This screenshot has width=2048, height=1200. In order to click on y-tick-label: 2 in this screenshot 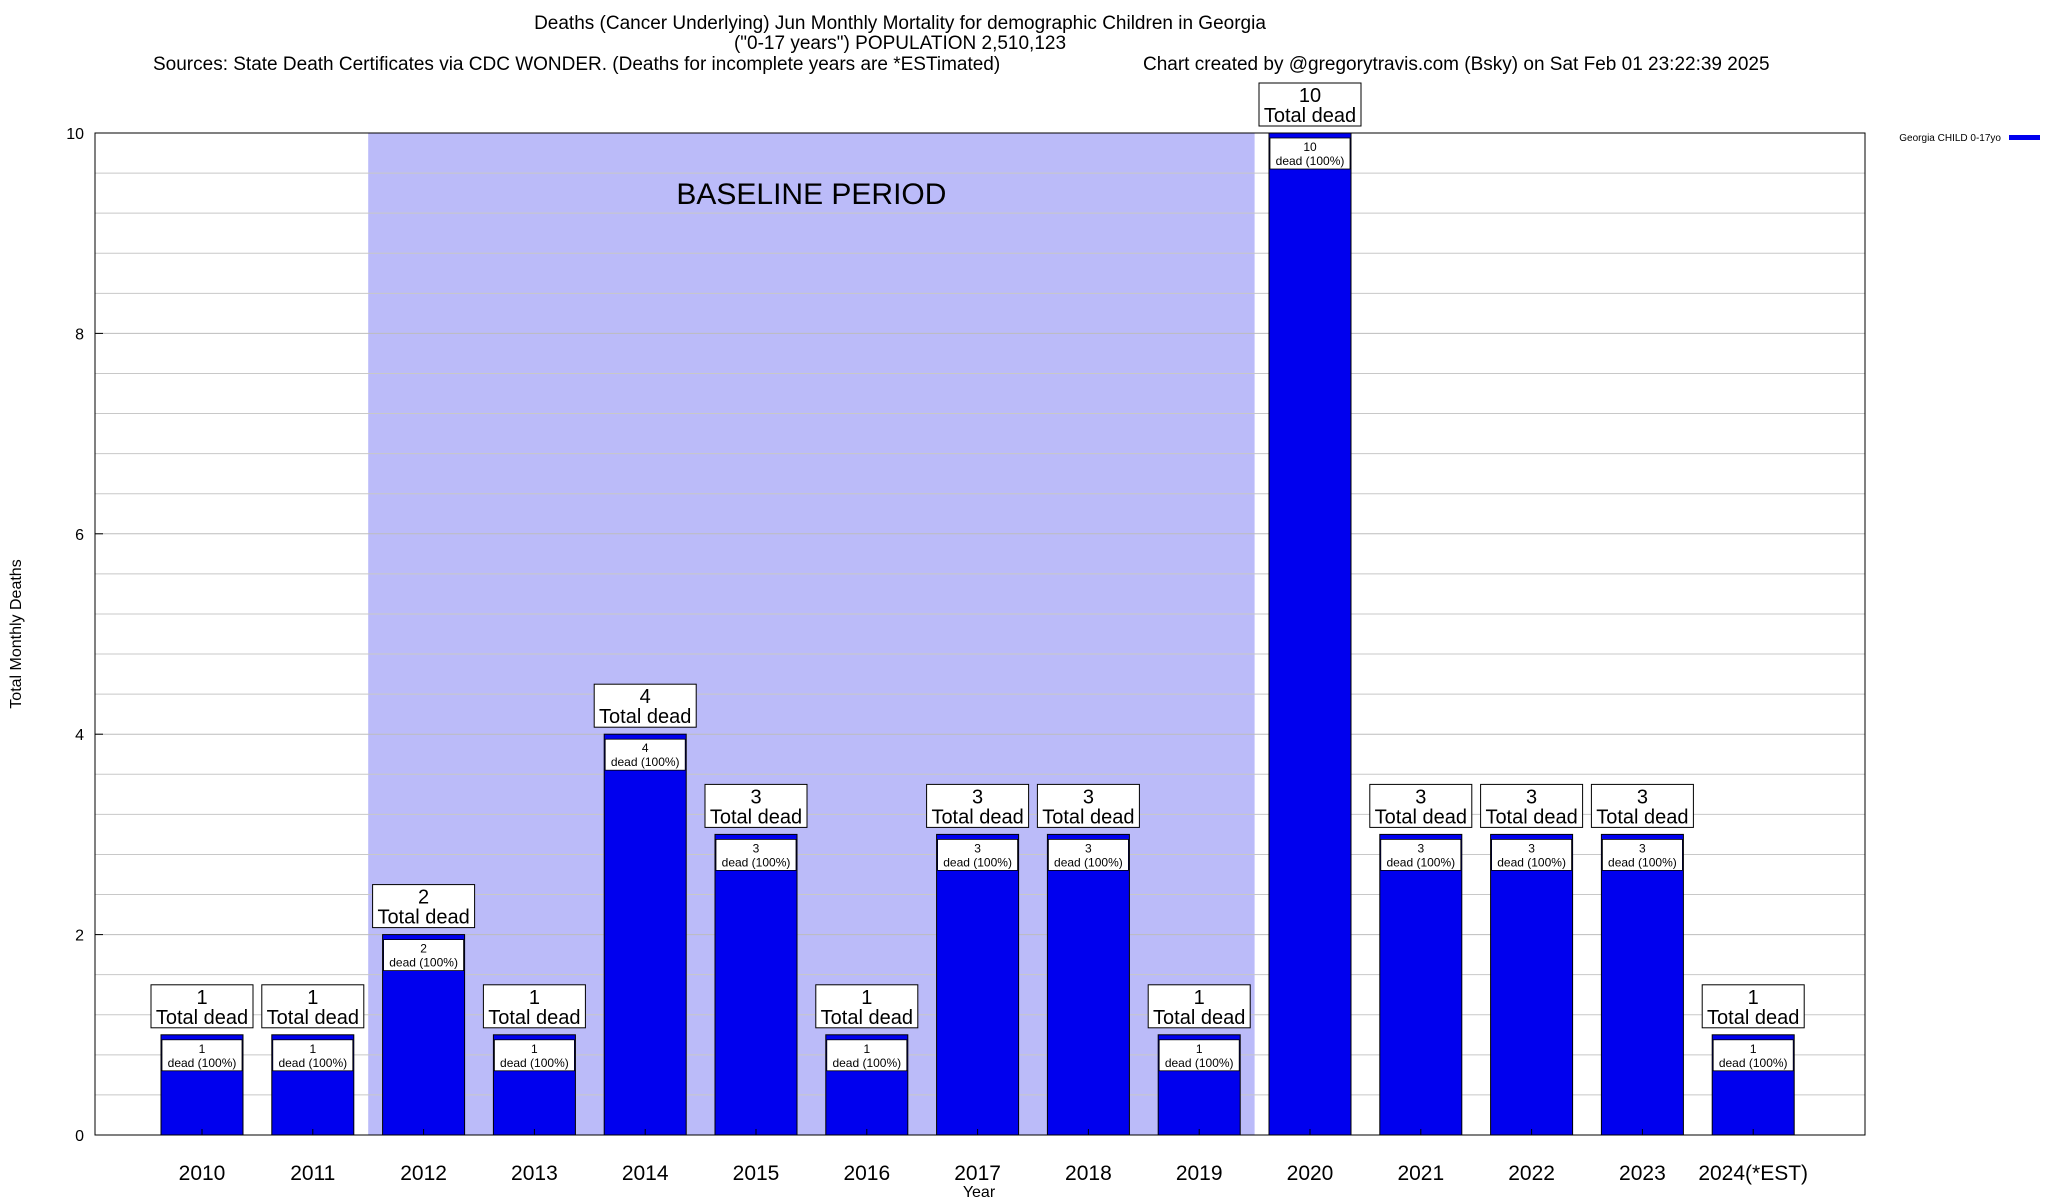, I will do `click(79, 936)`.